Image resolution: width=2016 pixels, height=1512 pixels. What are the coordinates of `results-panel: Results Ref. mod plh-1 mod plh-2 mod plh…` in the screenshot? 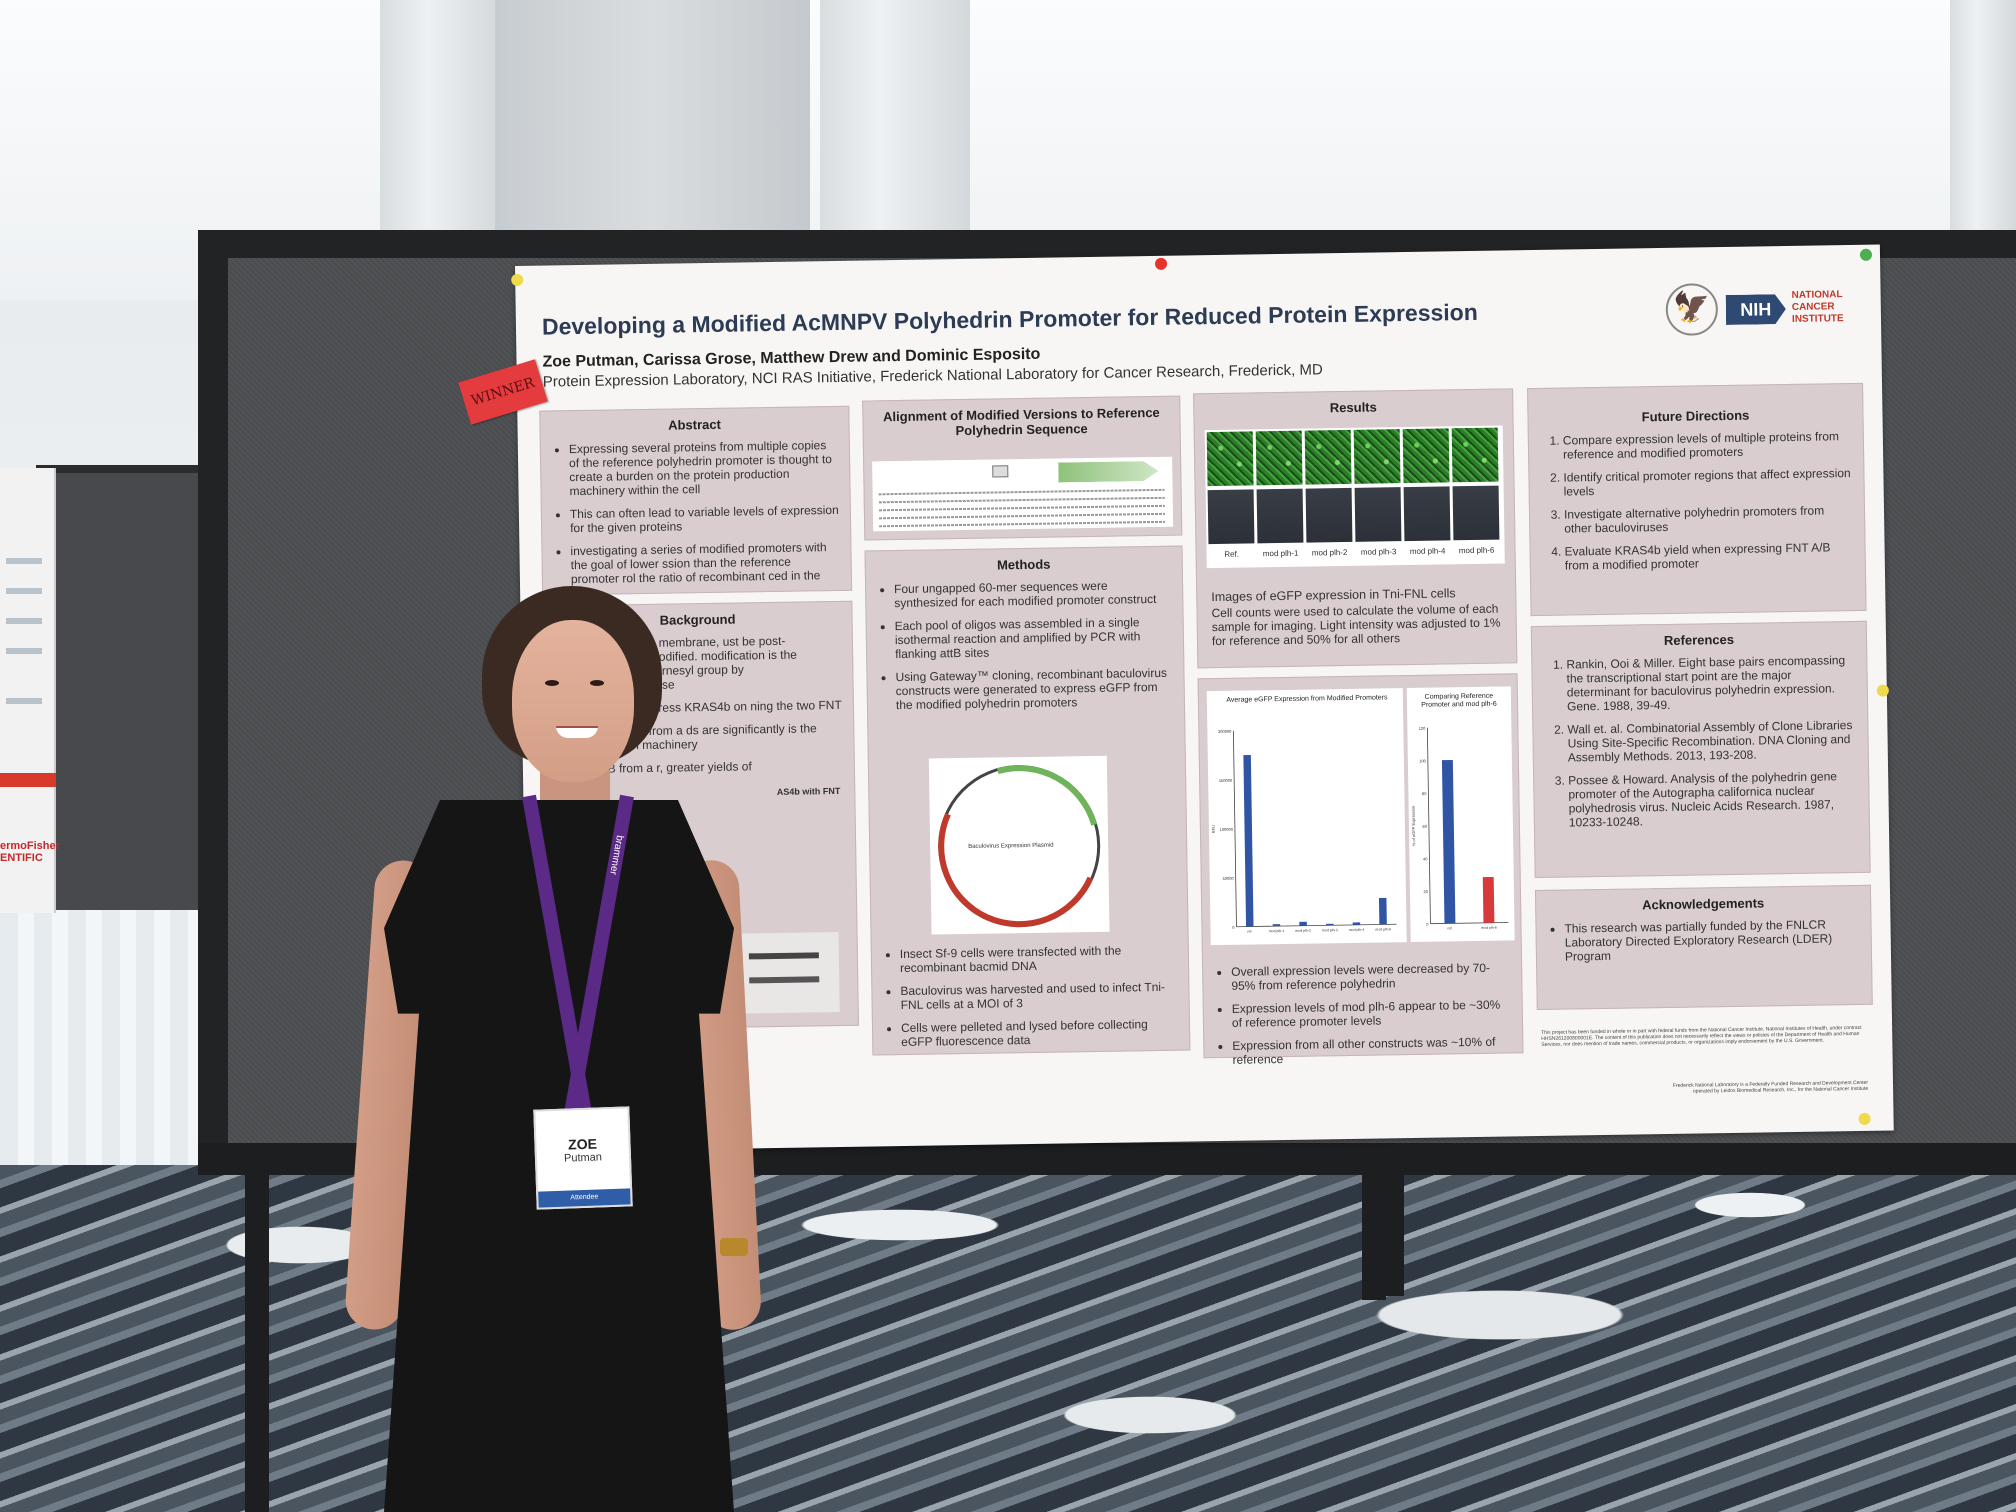 It's located at (1355, 528).